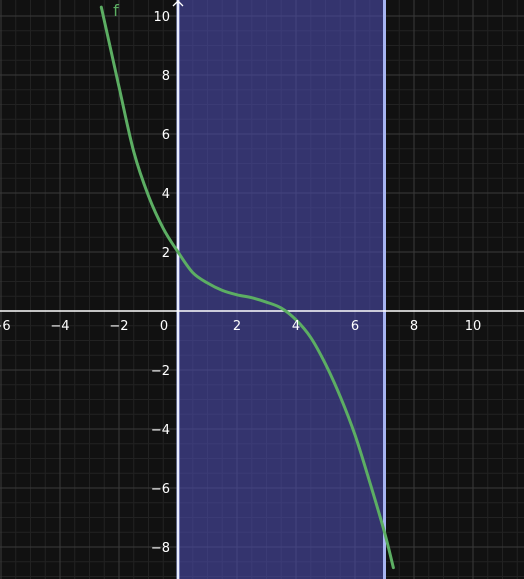  I want to click on x-tick-label: 10, so click(473, 326).